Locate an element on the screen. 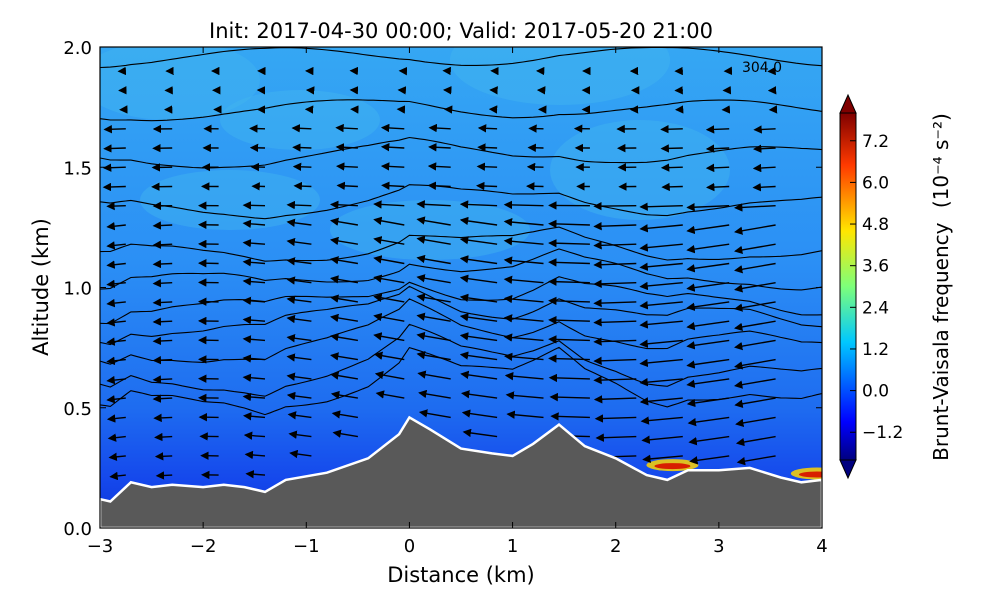  x-tick-label: 0 is located at coordinates (409, 546).